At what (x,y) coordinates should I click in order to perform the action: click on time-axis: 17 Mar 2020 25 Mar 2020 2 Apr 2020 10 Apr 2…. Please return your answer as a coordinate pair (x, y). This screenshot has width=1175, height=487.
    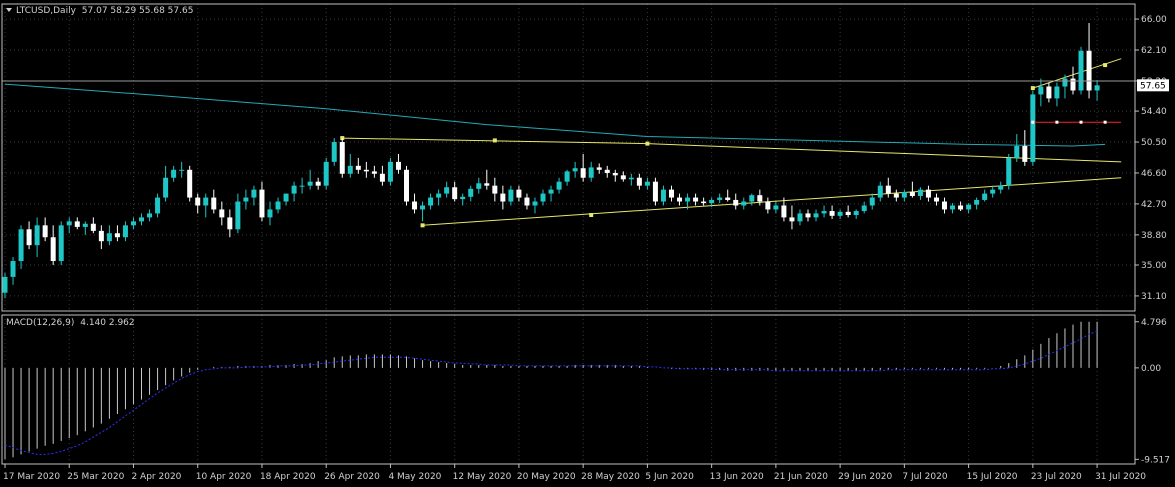
    Looking at the image, I should click on (574, 473).